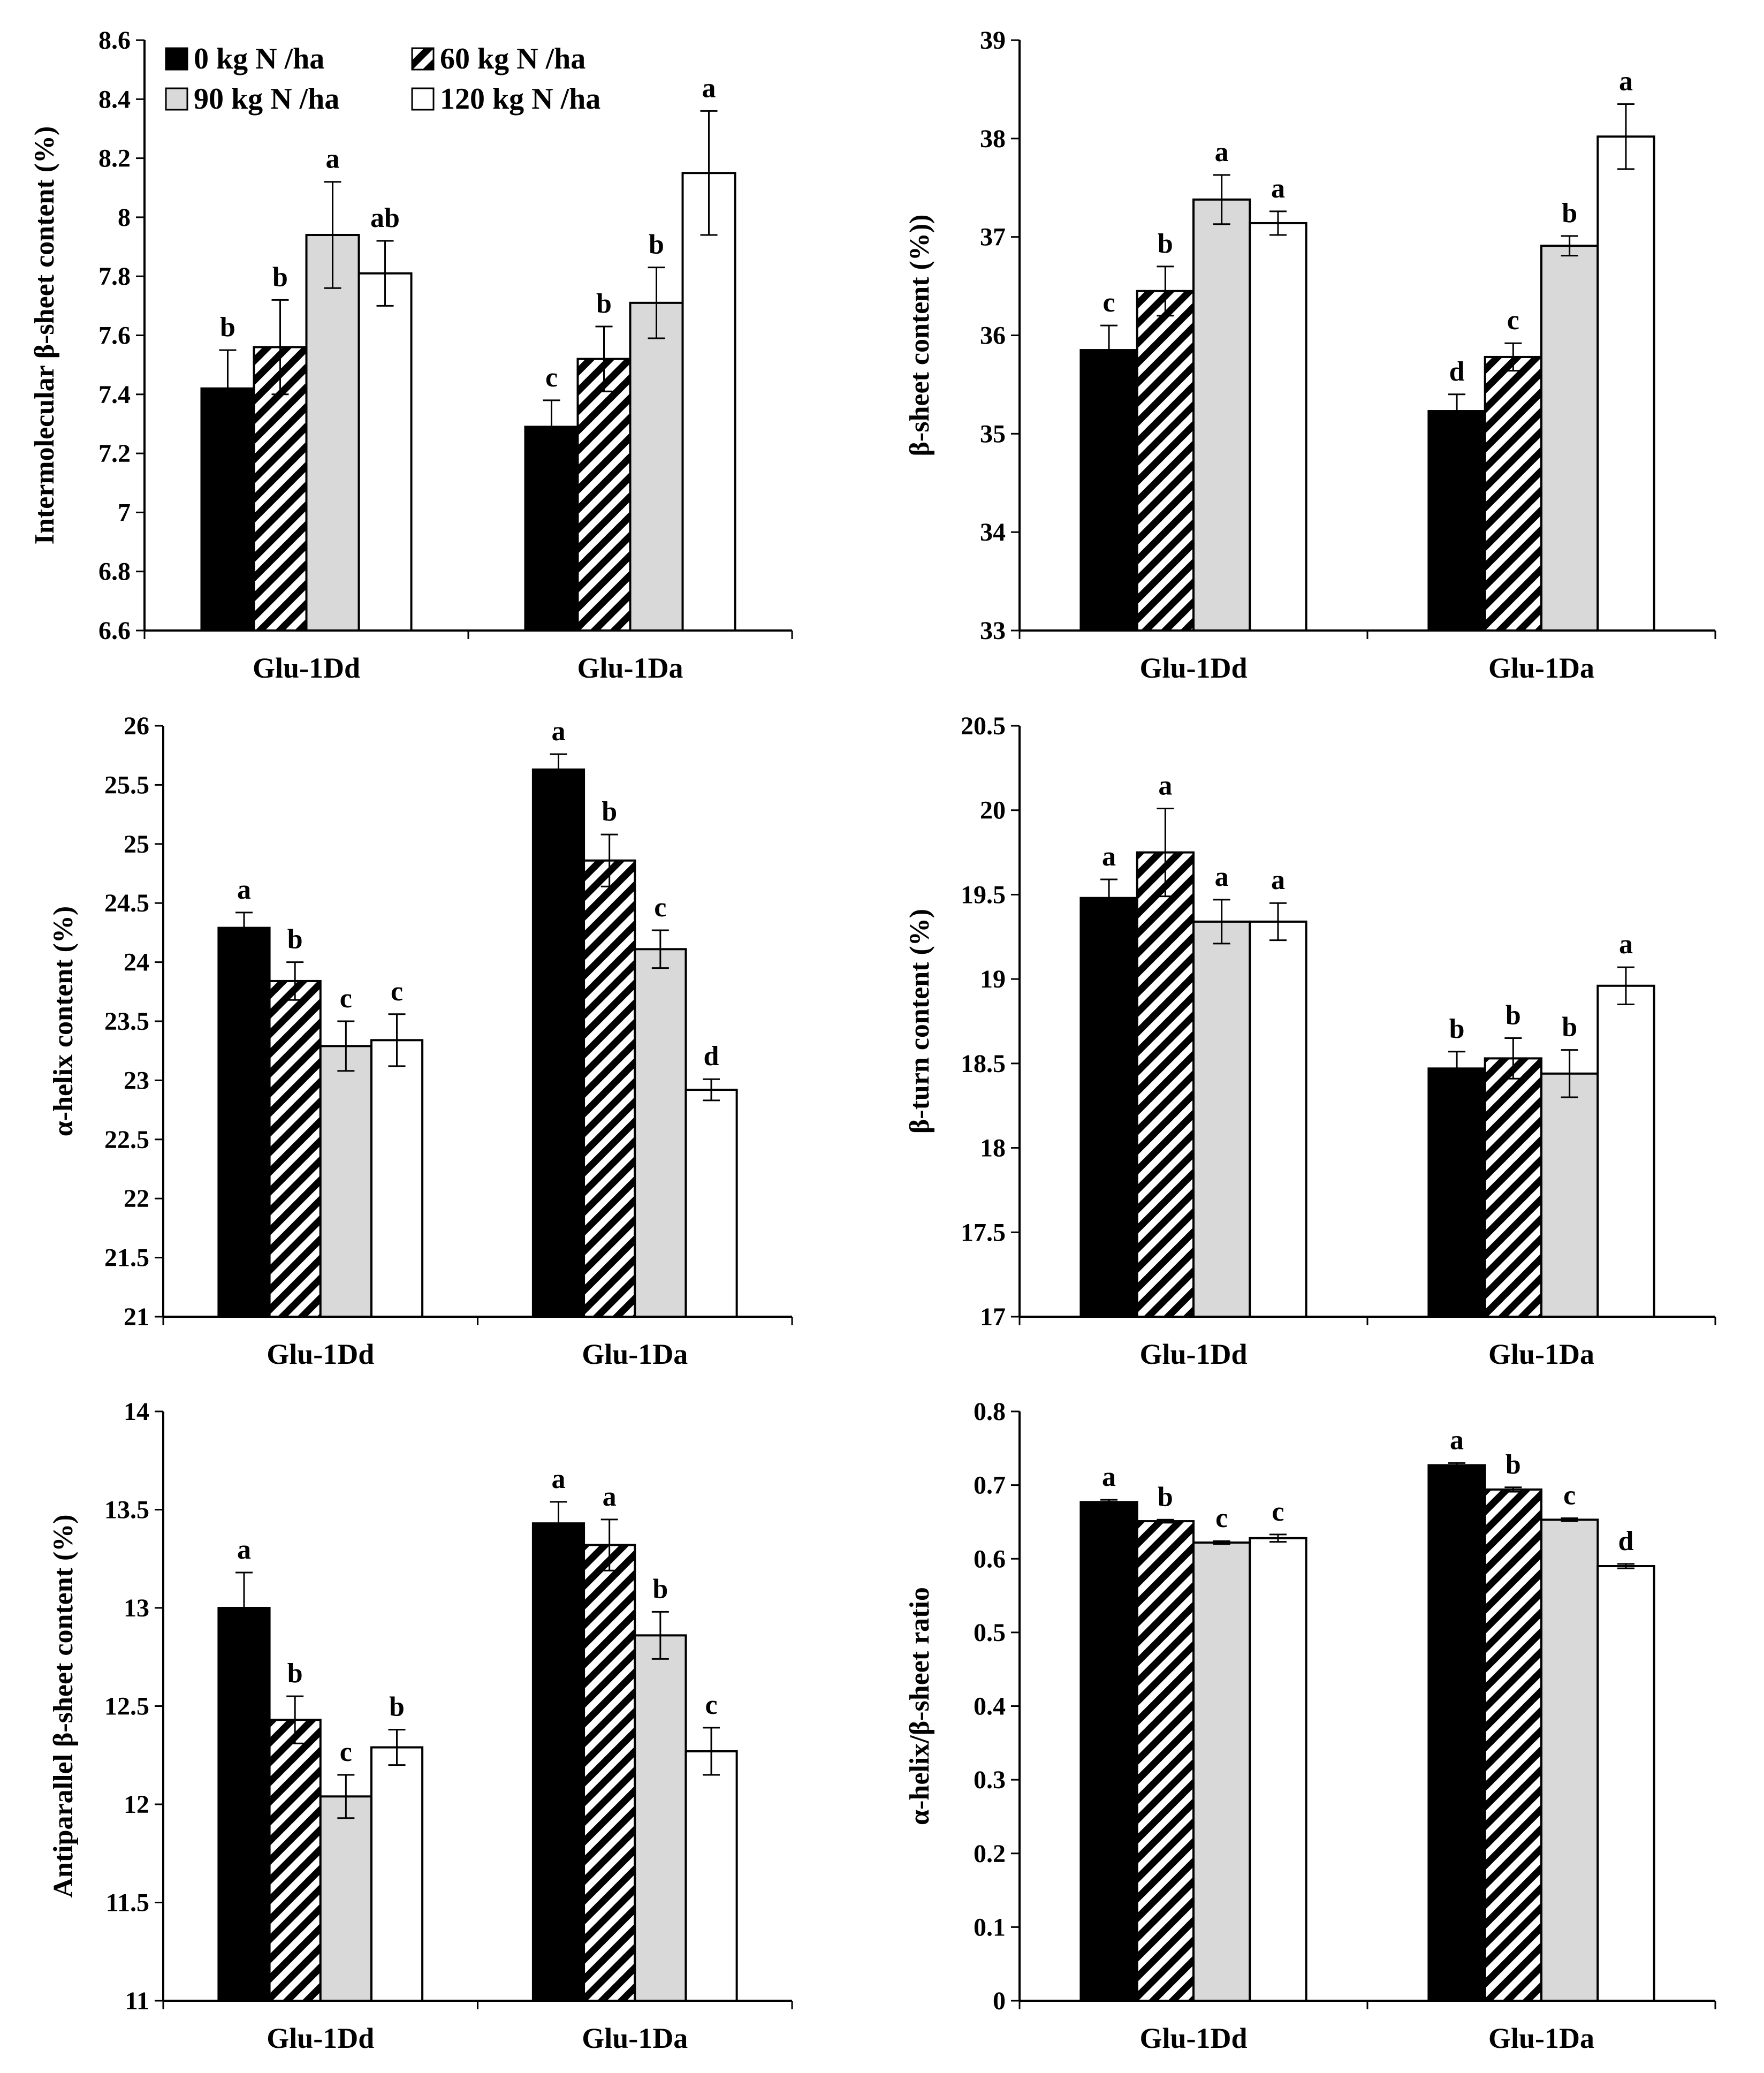 The image size is (1764, 2073). What do you see at coordinates (259, 58) in the screenshot?
I see `legend-label: 0 kg N /ha` at bounding box center [259, 58].